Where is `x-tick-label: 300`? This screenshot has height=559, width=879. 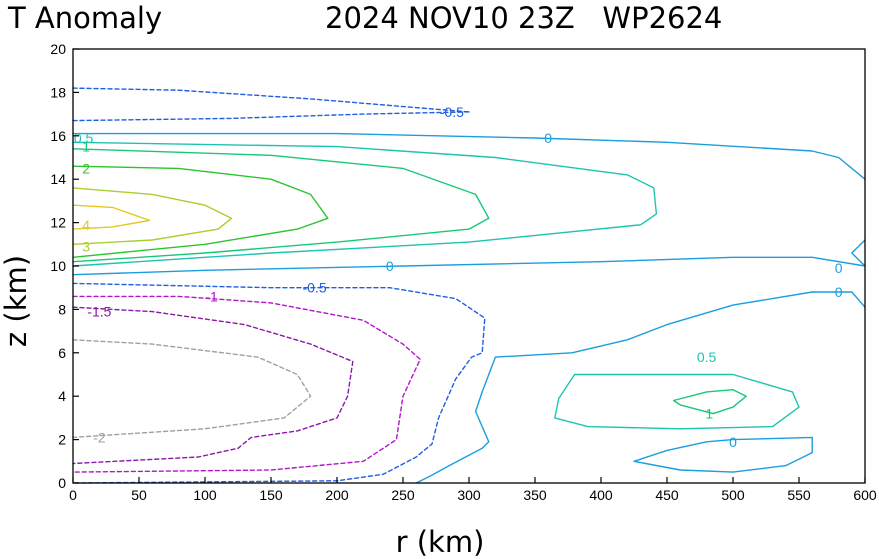 x-tick-label: 300 is located at coordinates (469, 495).